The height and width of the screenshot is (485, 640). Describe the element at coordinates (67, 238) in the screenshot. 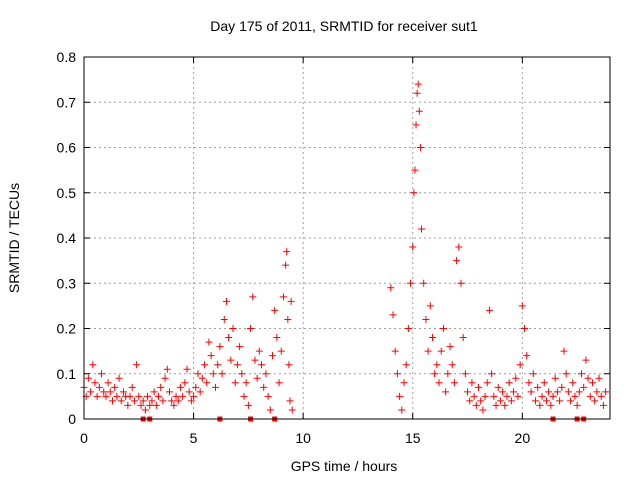

I see `y-tick-label: 0.4` at that location.